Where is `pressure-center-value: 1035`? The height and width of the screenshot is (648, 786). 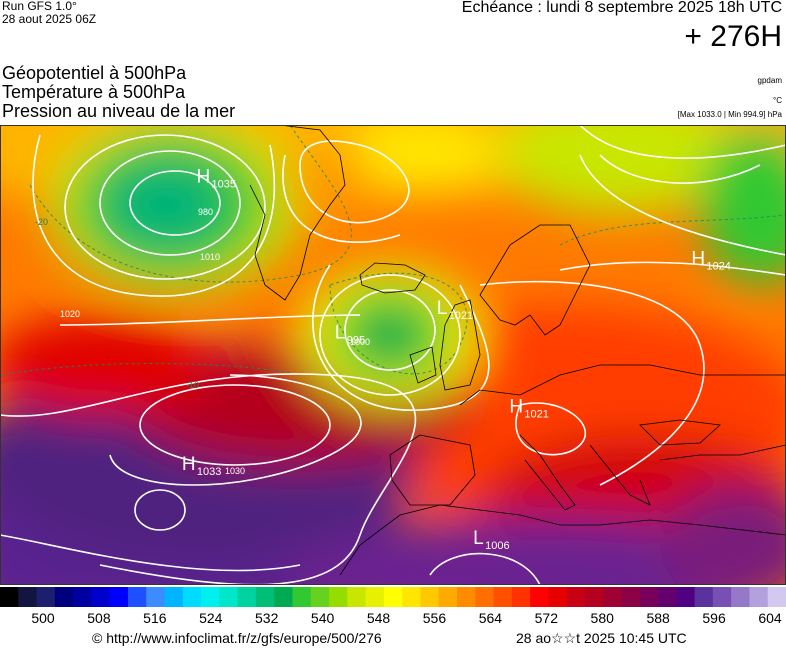
pressure-center-value: 1035 is located at coordinates (224, 185).